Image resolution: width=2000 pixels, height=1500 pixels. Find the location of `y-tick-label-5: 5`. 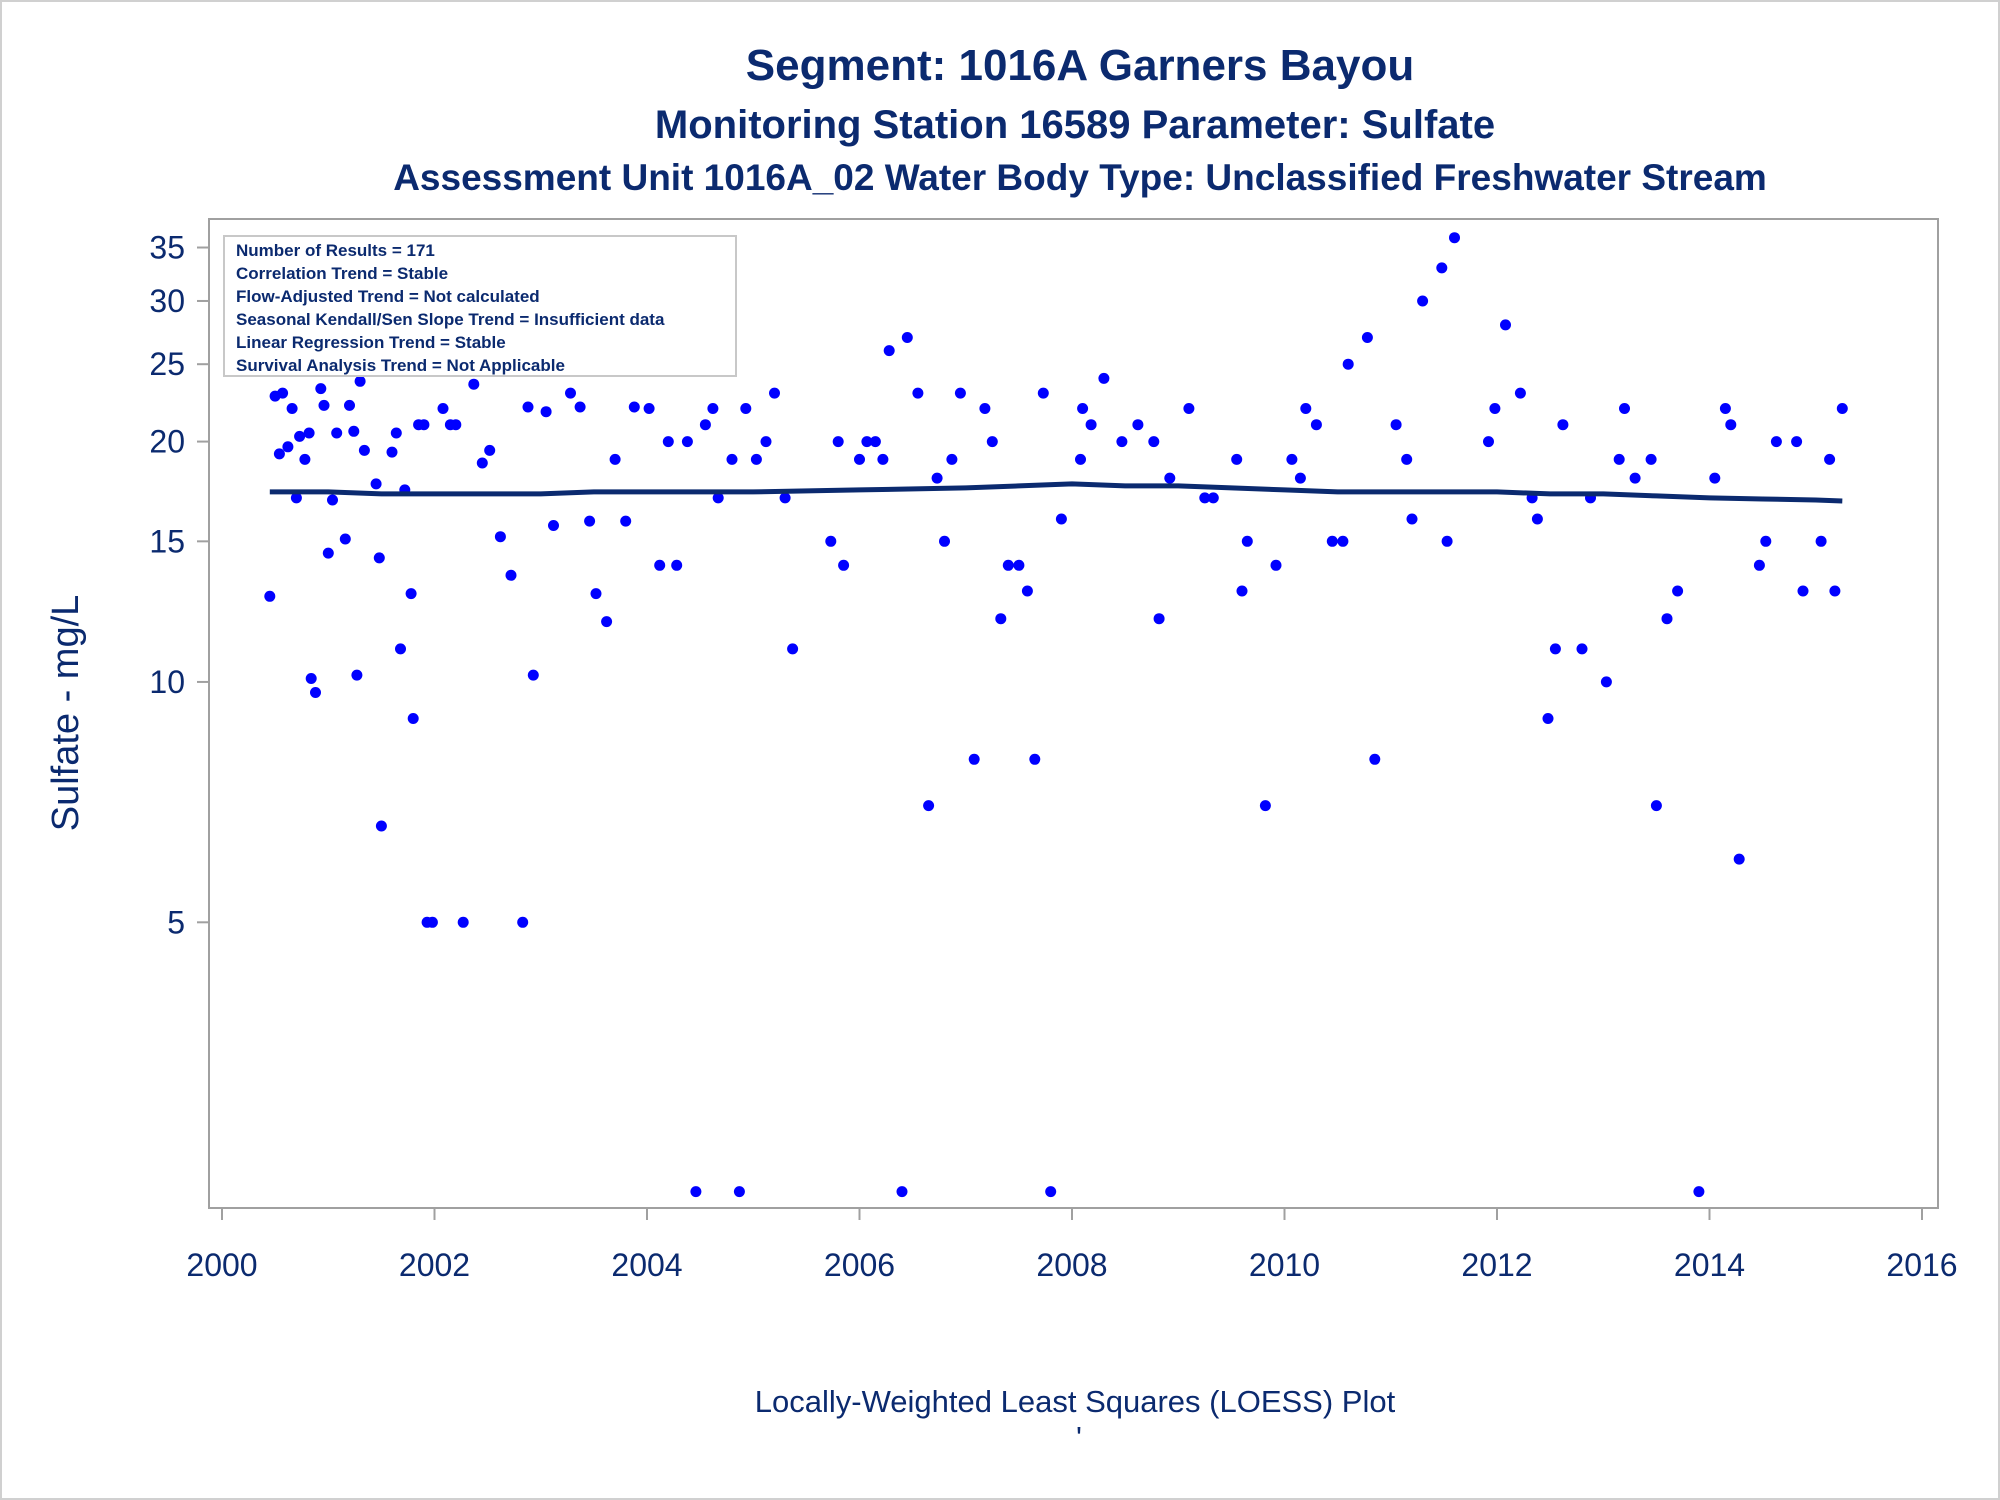

y-tick-label-5: 5 is located at coordinates (176, 922).